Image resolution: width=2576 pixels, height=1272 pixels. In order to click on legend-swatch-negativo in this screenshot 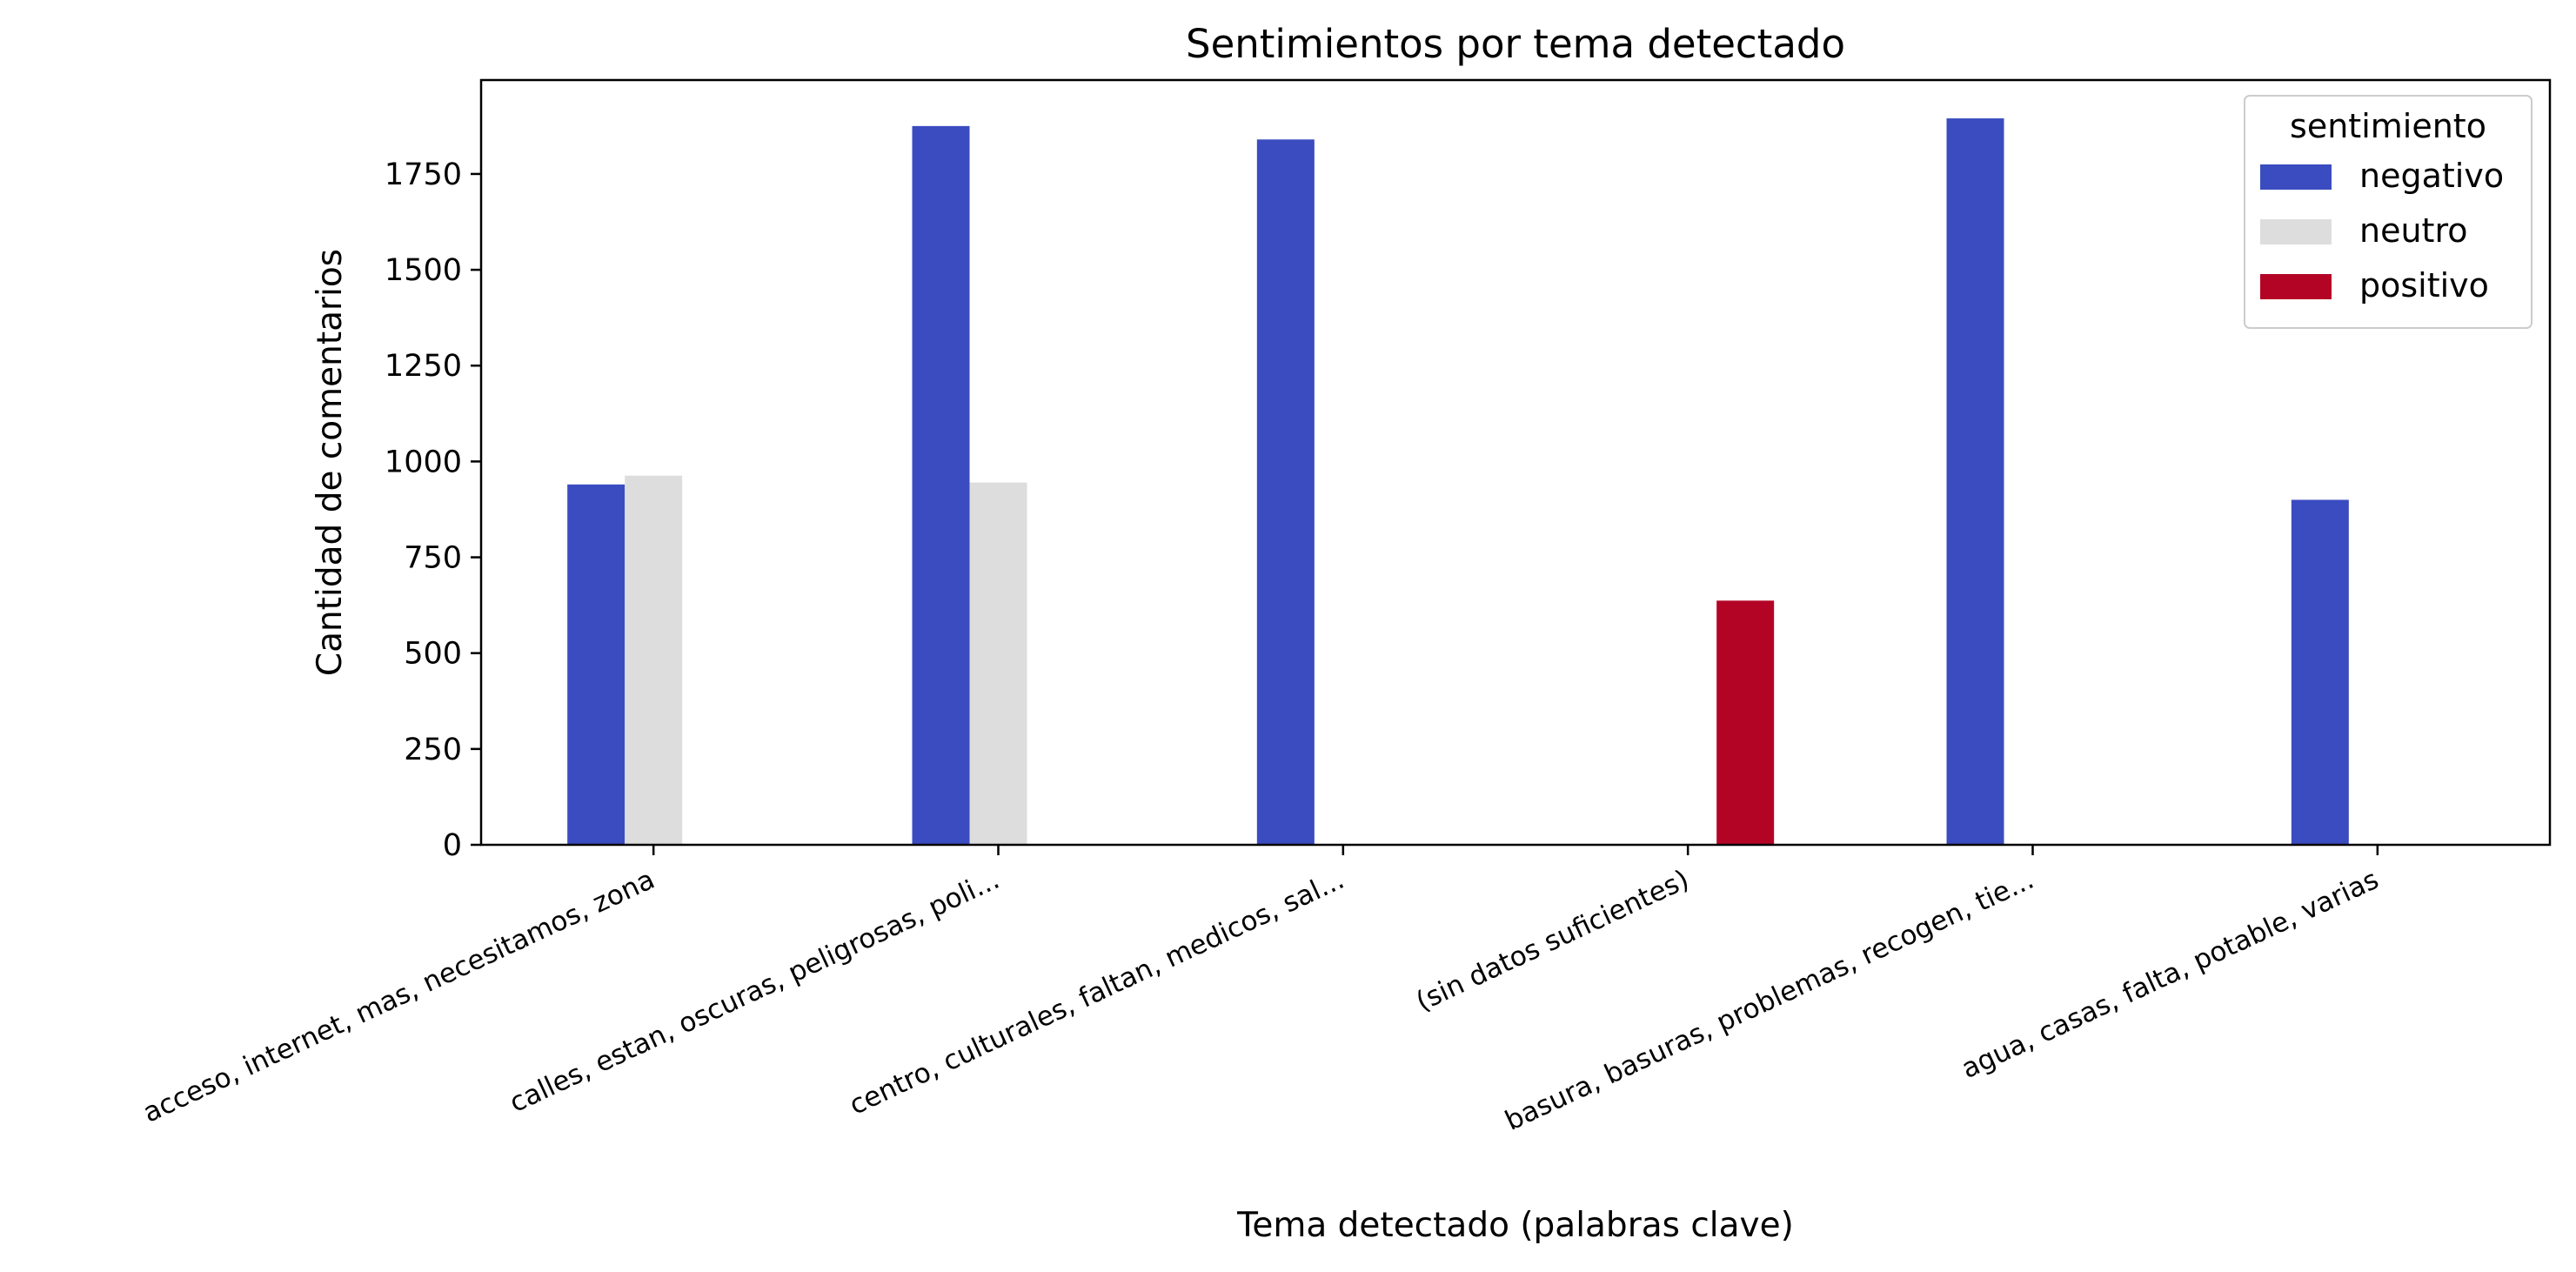, I will do `click(2296, 177)`.